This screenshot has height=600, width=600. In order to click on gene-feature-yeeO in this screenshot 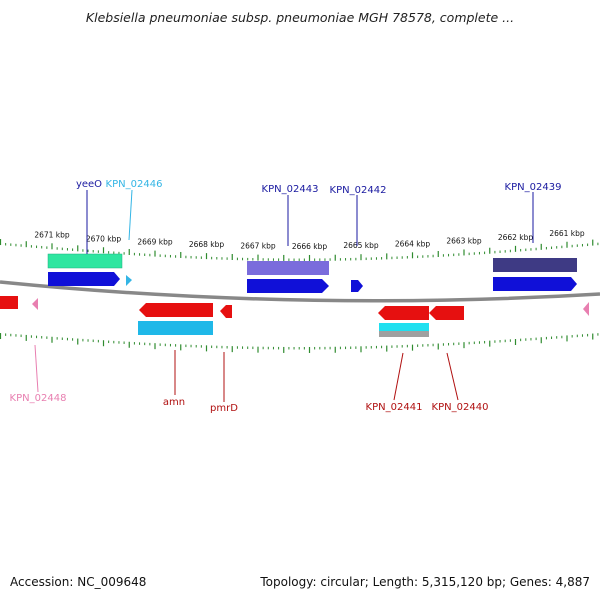, I will do `click(85, 261)`.